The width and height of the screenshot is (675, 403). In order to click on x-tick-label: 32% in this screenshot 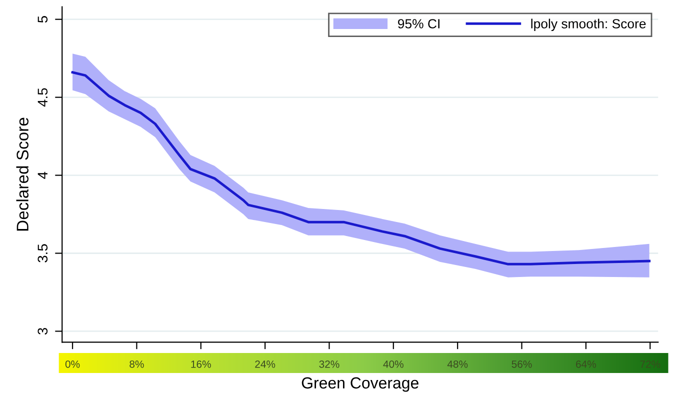, I will do `click(329, 364)`.